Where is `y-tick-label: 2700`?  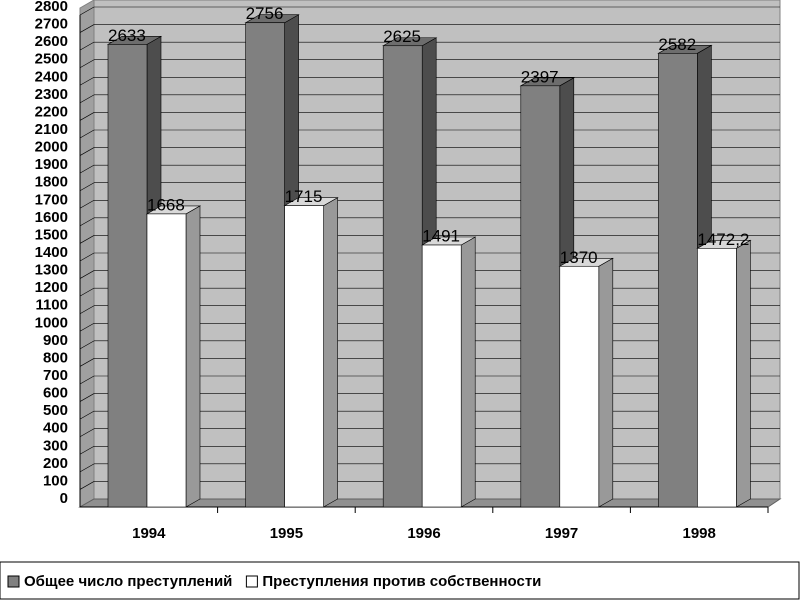
y-tick-label: 2700 is located at coordinates (51, 24).